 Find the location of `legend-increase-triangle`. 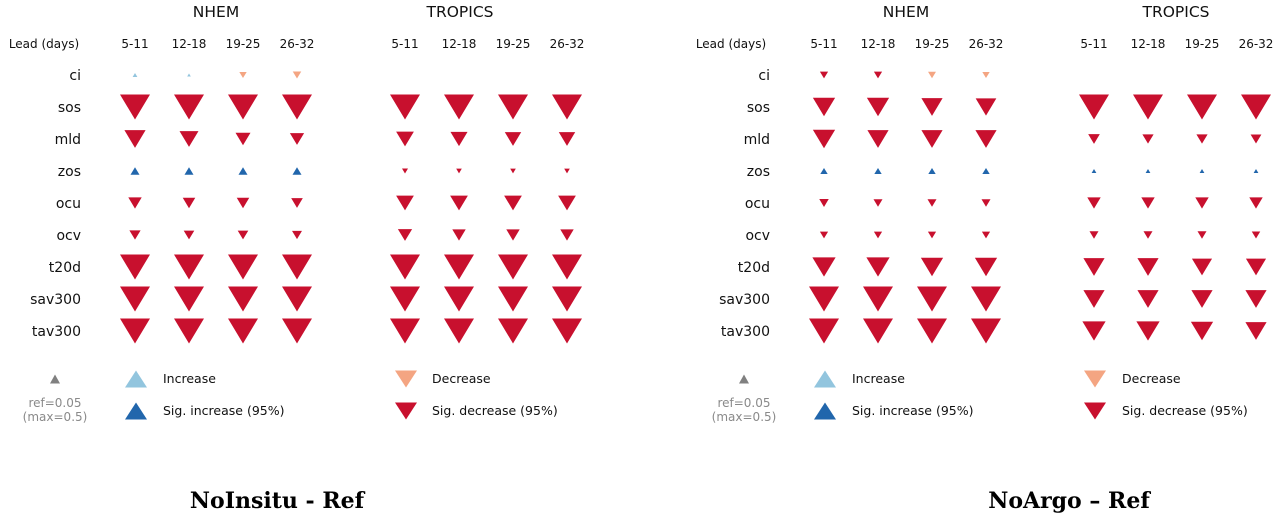

legend-increase-triangle is located at coordinates (136, 379).